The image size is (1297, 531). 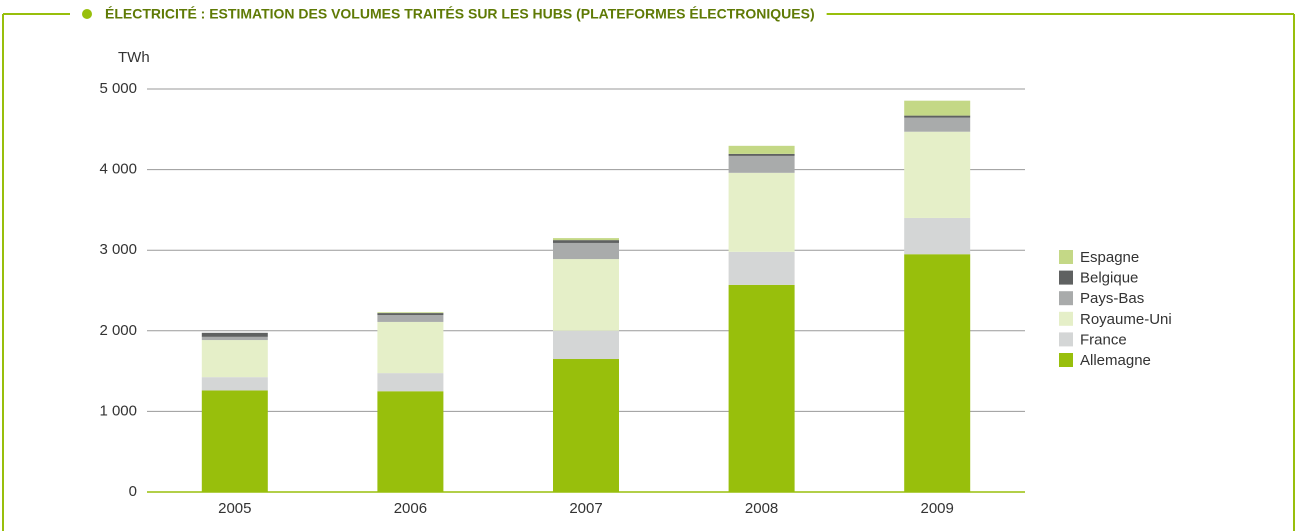 What do you see at coordinates (118, 88) in the screenshot?
I see `y-tick-label: 5 000` at bounding box center [118, 88].